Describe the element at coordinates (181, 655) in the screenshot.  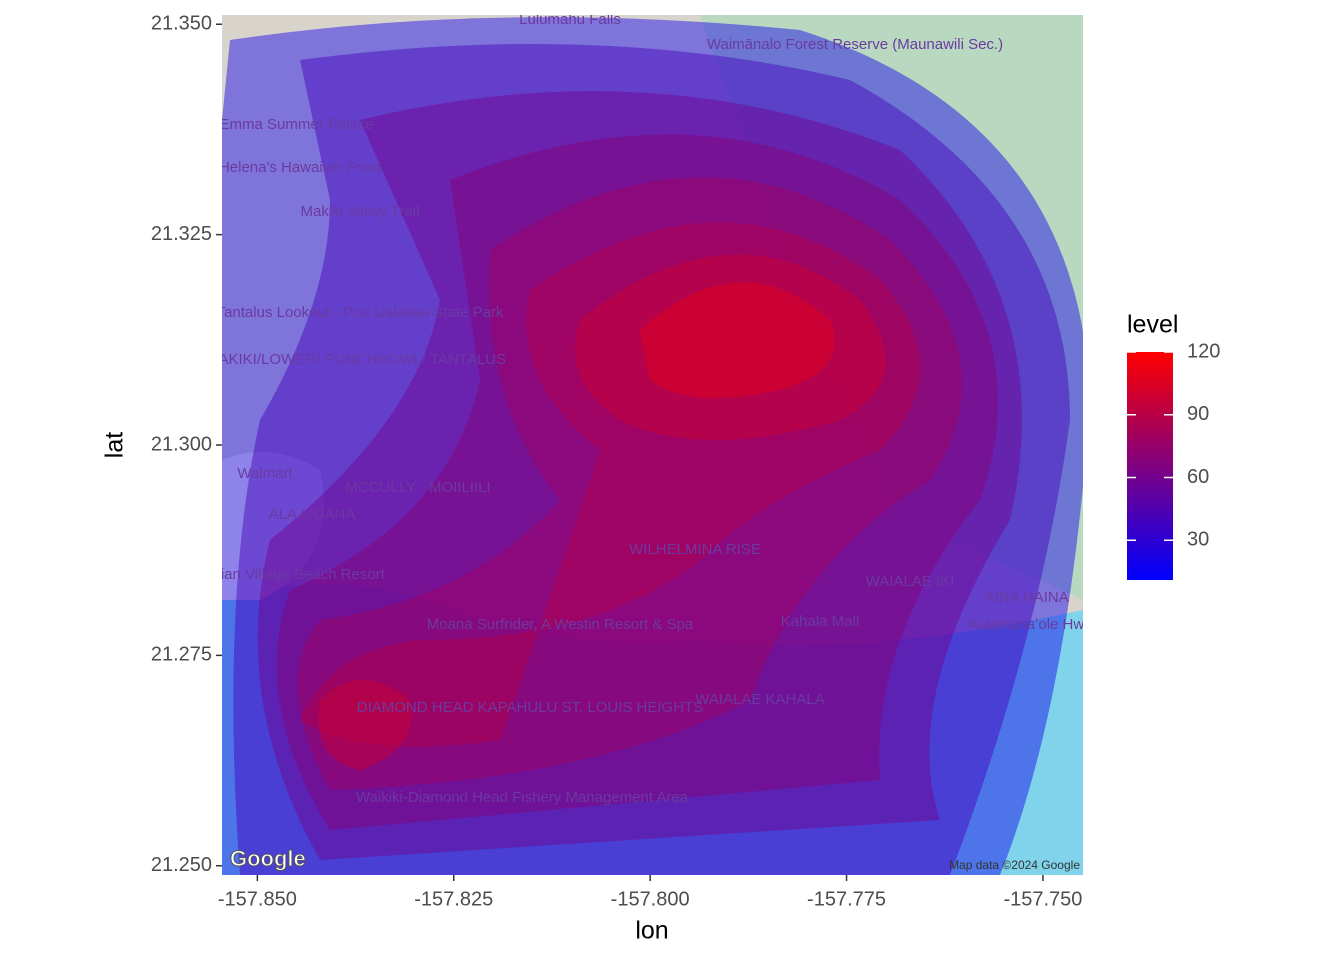
I see `y-tick-label: 21.275` at that location.